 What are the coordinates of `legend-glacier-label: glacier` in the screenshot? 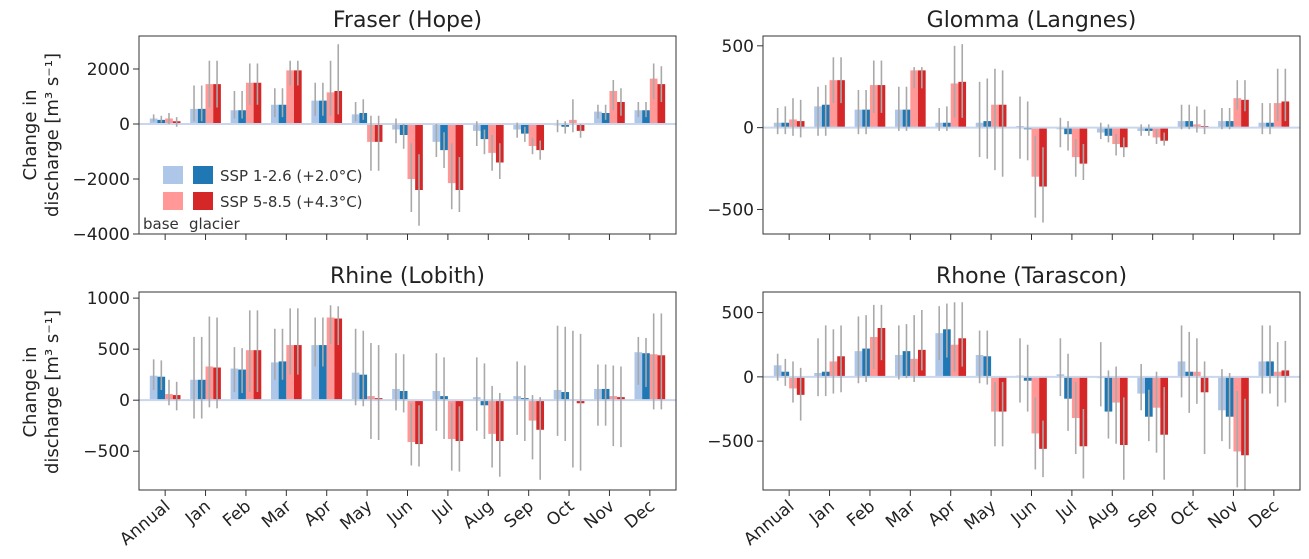 It's located at (215, 224).